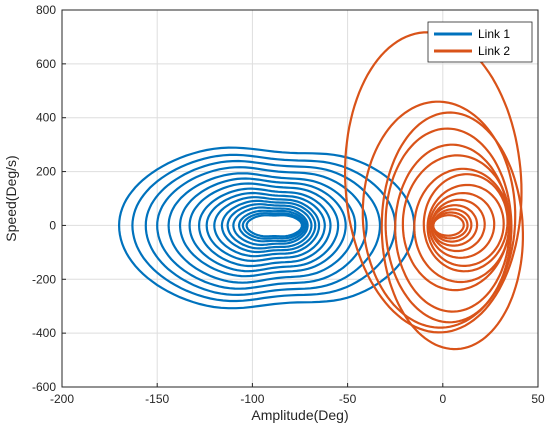 The image size is (550, 435). Describe the element at coordinates (494, 34) in the screenshot. I see `legend-label-link-1: Link 1` at that location.